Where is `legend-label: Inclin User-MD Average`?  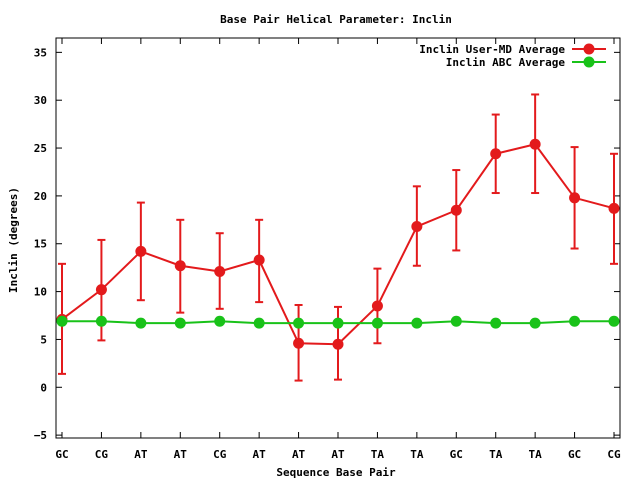
legend-label: Inclin User-MD Average is located at coordinates (492, 49).